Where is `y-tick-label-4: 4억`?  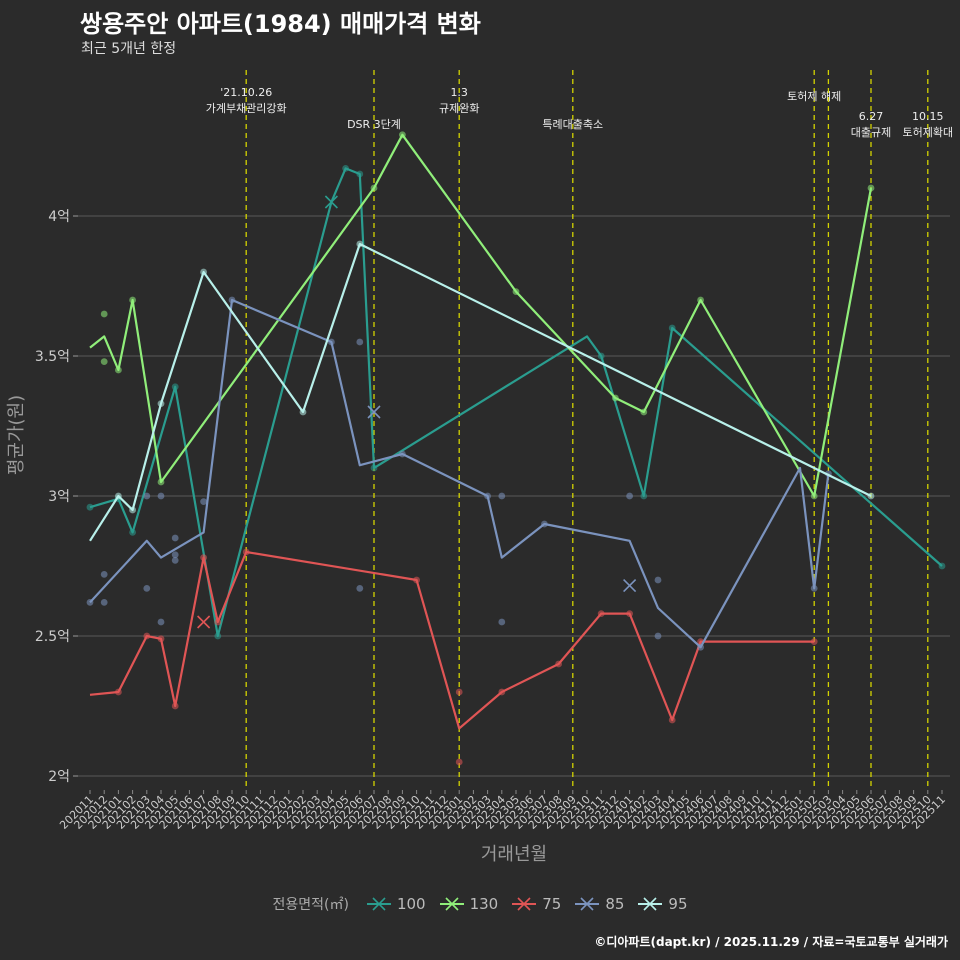 y-tick-label-4: 4억 is located at coordinates (59, 217).